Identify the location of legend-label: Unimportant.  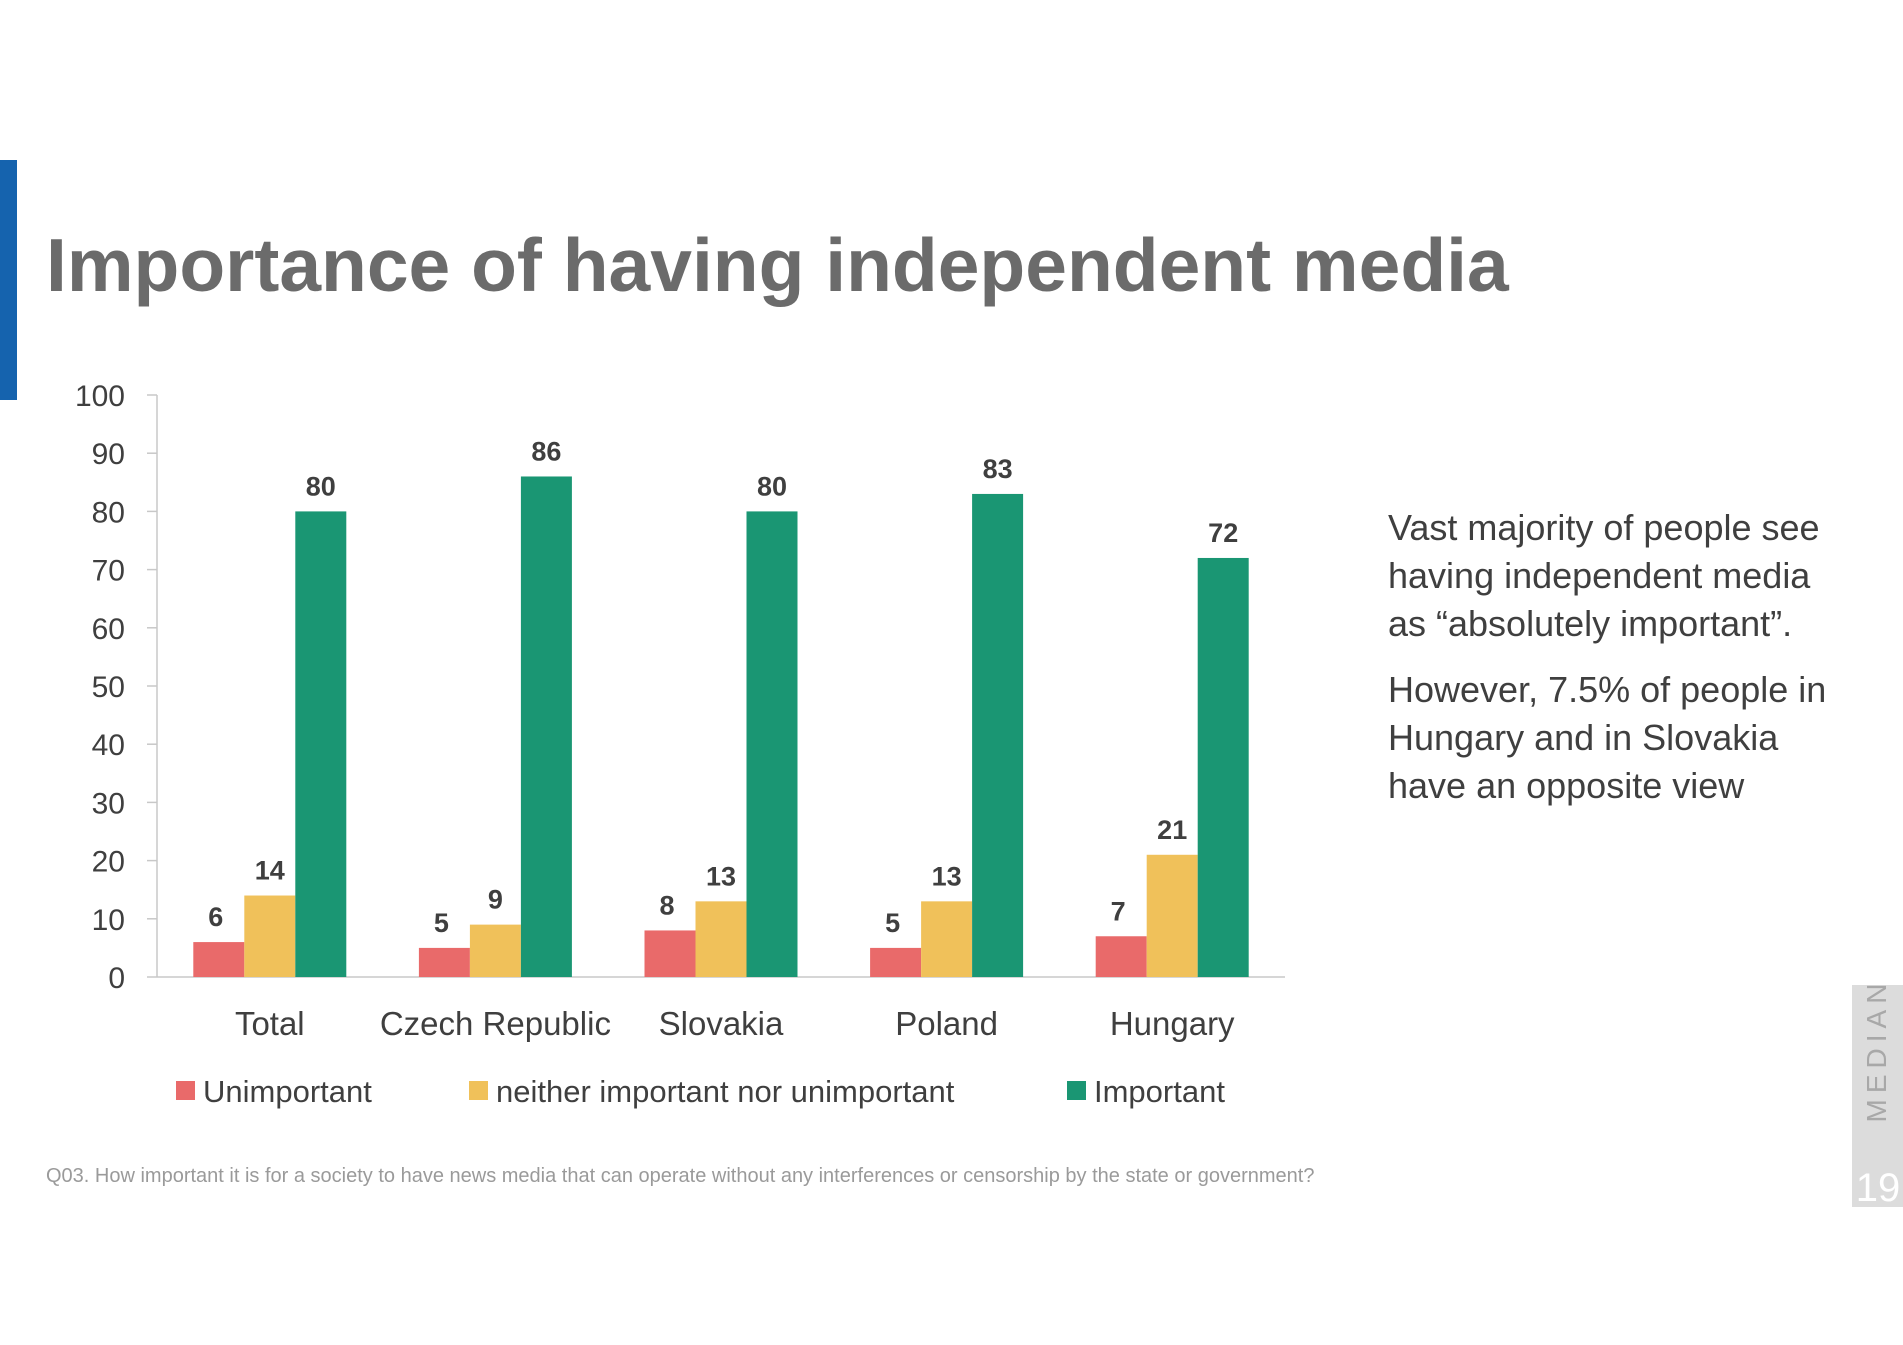
(287, 1091).